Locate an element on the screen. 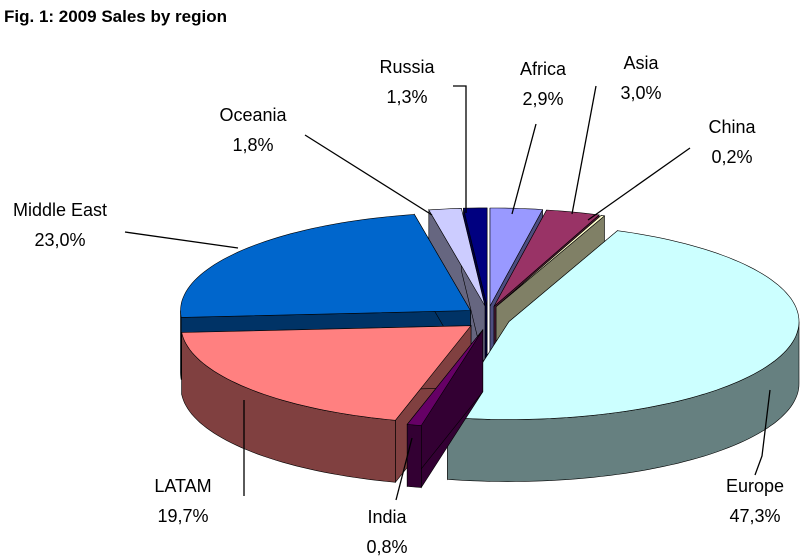  category-label: Russia is located at coordinates (407, 67).